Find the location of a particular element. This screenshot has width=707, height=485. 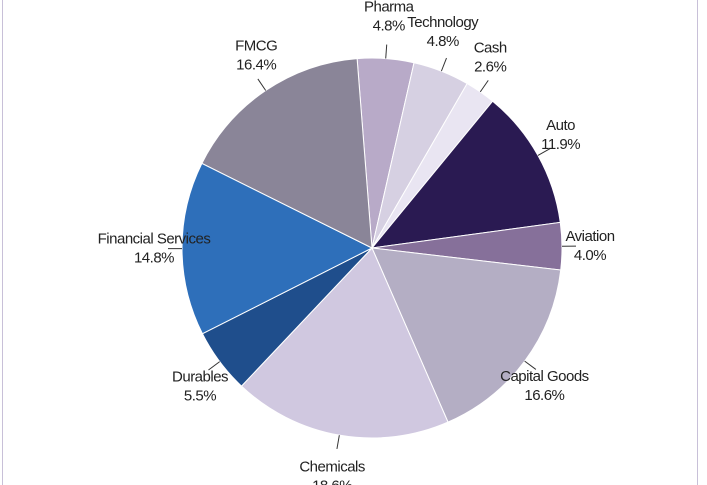

slice-value-label: 16.6% is located at coordinates (544, 395).